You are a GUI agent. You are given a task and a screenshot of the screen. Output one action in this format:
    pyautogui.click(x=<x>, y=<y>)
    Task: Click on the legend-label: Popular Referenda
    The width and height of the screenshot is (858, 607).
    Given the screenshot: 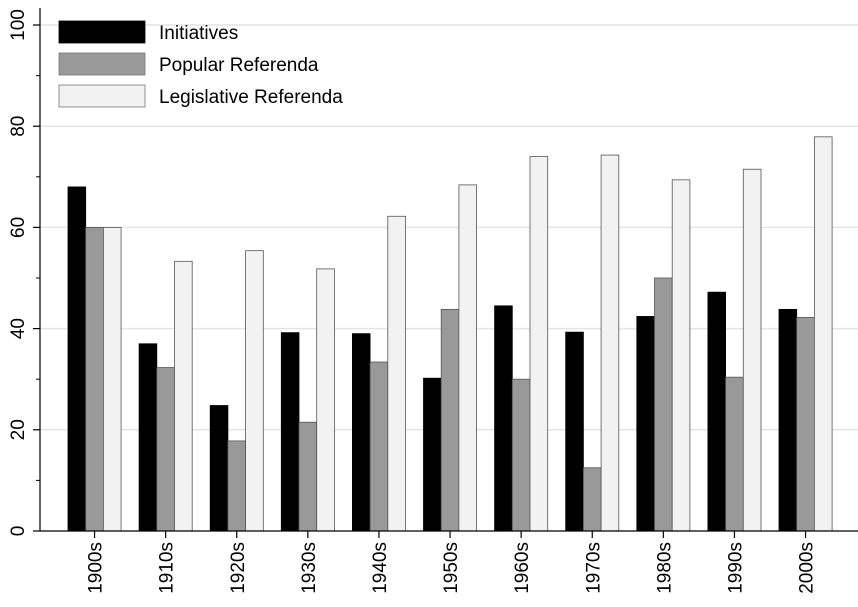 What is the action you would take?
    pyautogui.click(x=239, y=65)
    